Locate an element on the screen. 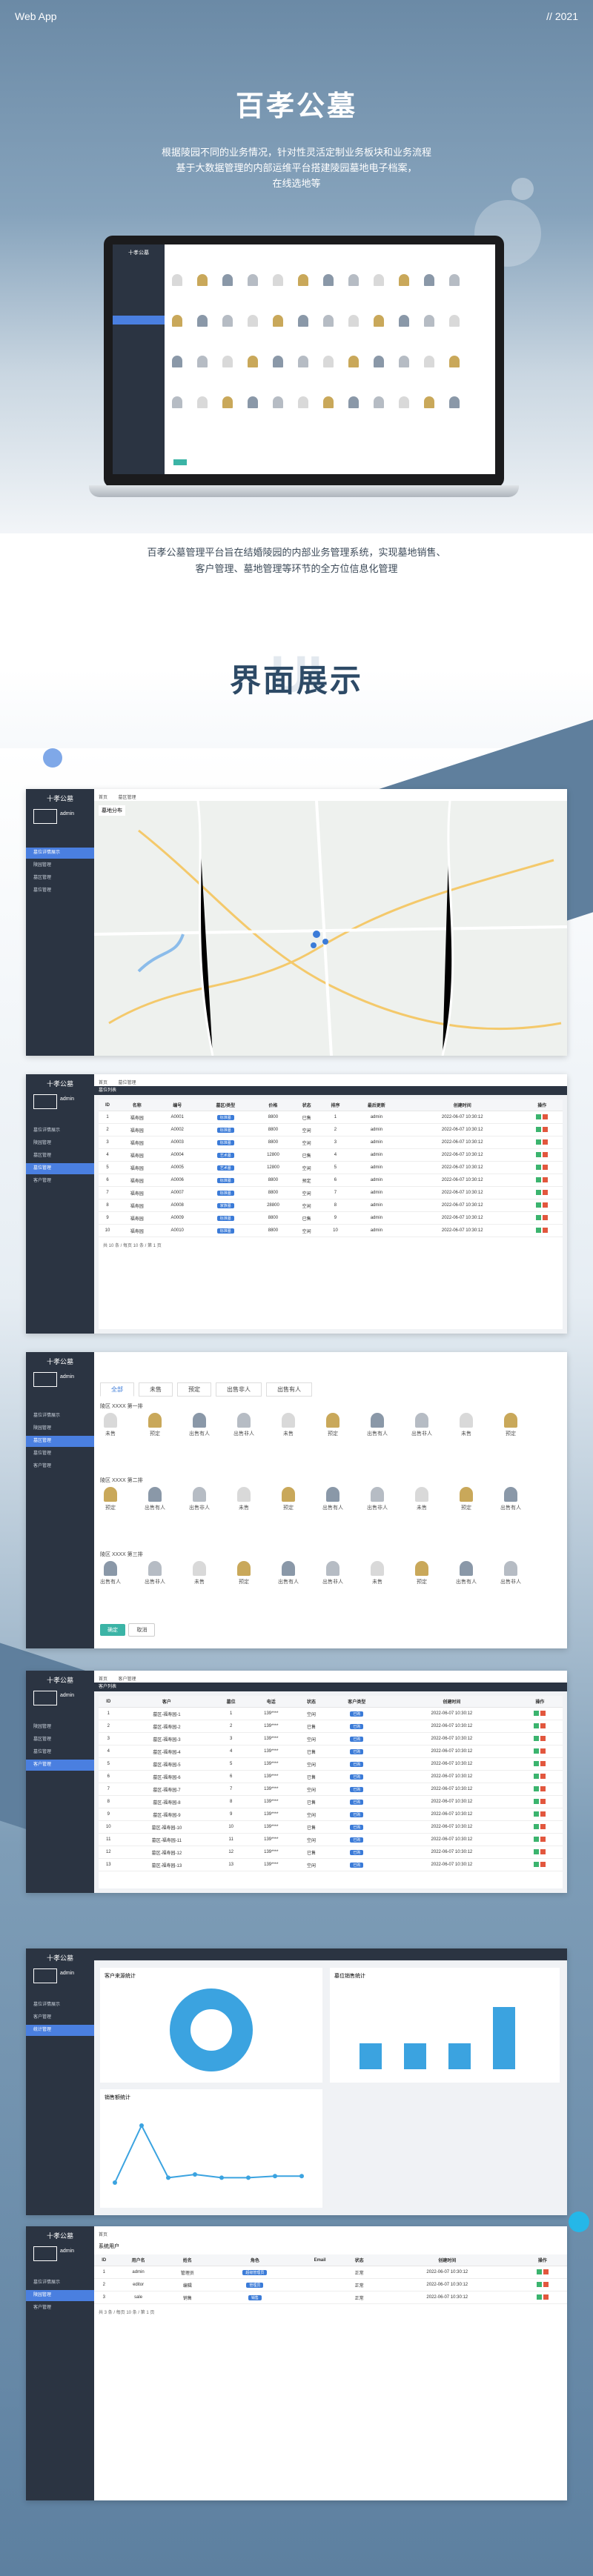 The width and height of the screenshot is (593, 2576). table-row: 1 墓区-福寿园-1 1 139**** 空闲 已购 2022-06-07 10:30:12 is located at coordinates (331, 1714).